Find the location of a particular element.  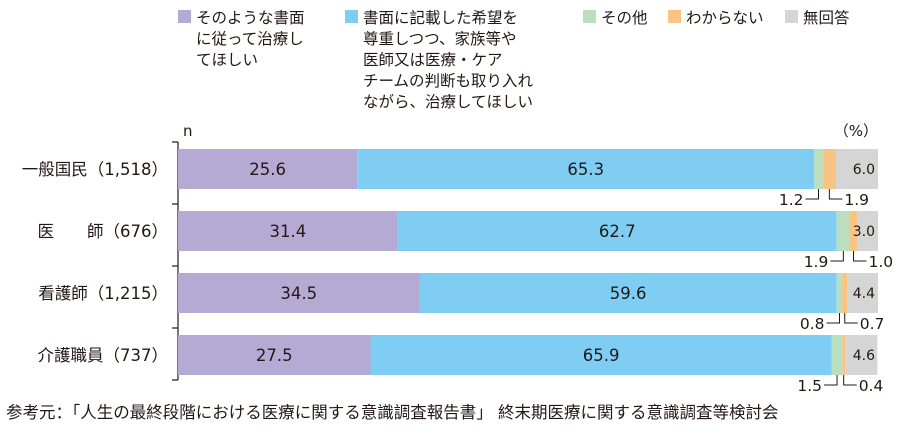

data-label: 34.5 is located at coordinates (298, 293).